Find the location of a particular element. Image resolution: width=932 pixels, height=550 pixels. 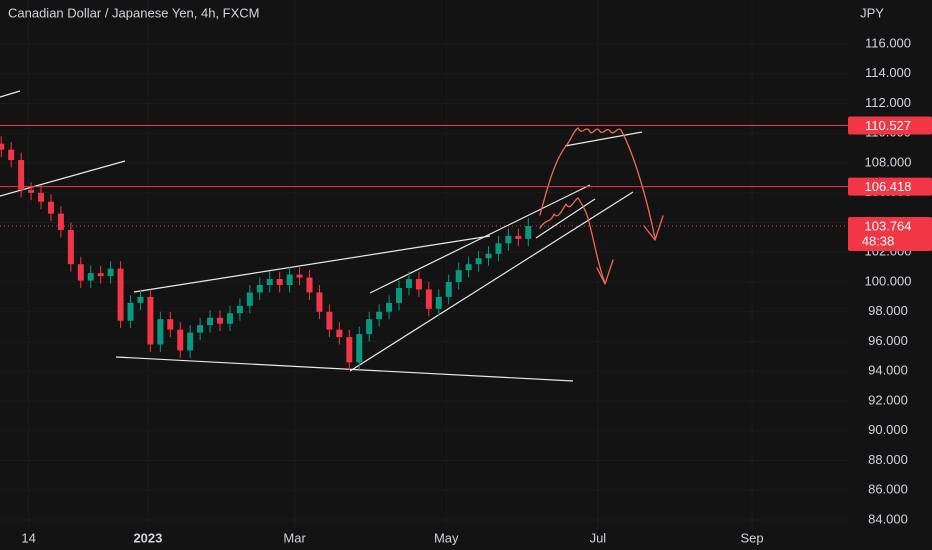

y-tick-label: 112.000 is located at coordinates (888, 102).